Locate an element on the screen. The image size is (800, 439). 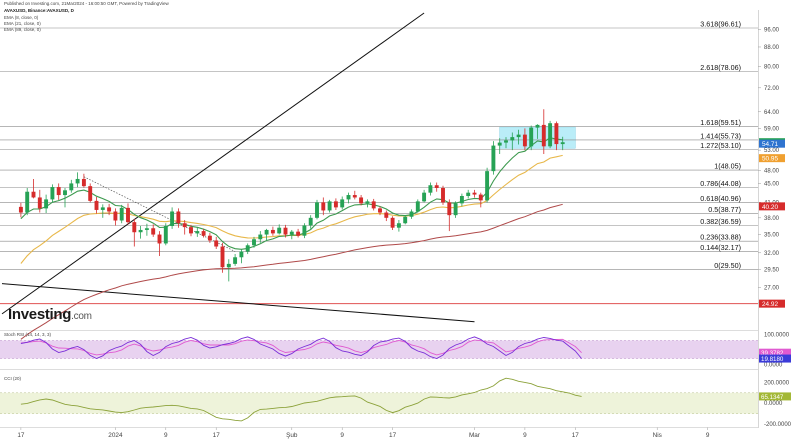
price-tick-label: 32.00 is located at coordinates (772, 254).